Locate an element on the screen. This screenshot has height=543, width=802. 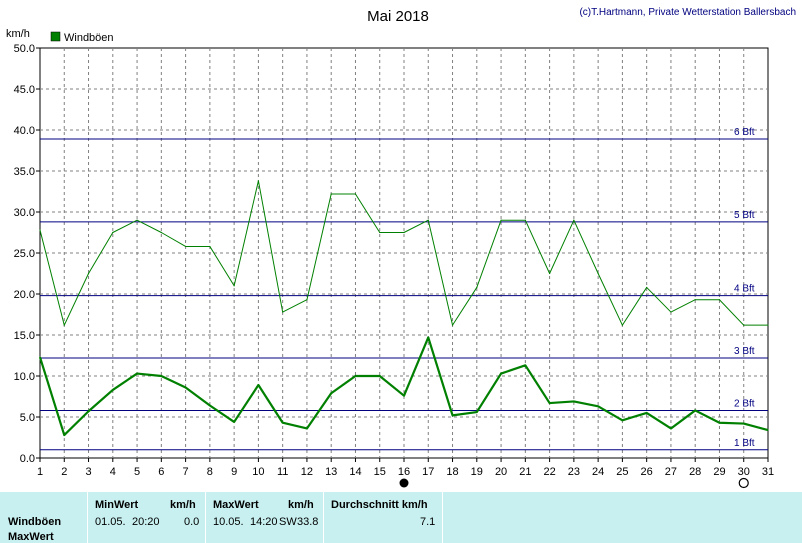
stats-min-date: 01.05. is located at coordinates (110, 522).